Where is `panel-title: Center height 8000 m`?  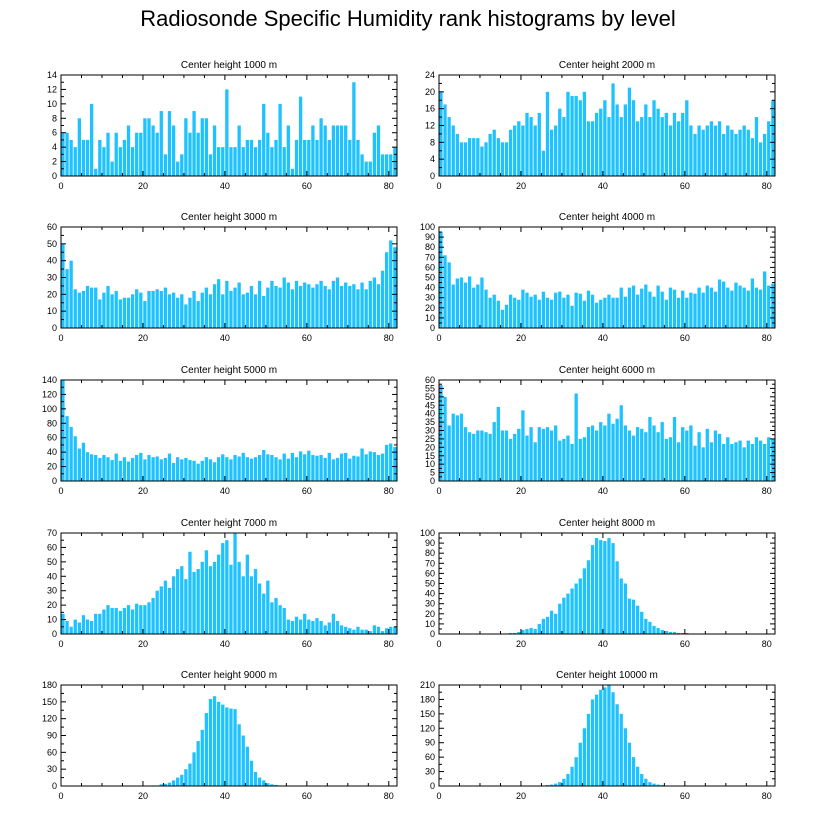
panel-title: Center height 8000 m is located at coordinates (607, 523).